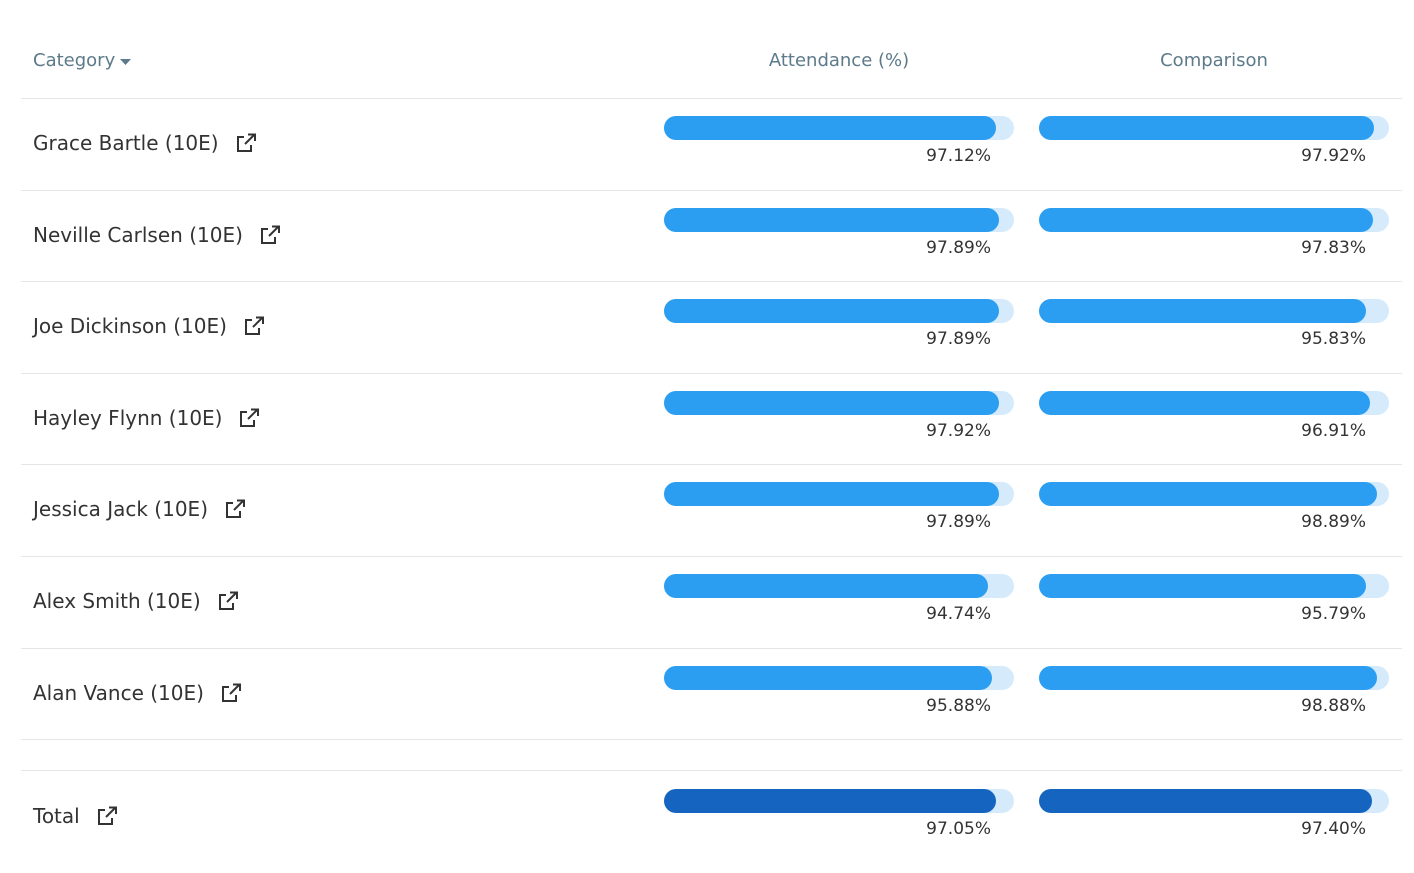 This screenshot has width=1414, height=873. What do you see at coordinates (1333, 522) in the screenshot?
I see `value-label: 98.89%` at bounding box center [1333, 522].